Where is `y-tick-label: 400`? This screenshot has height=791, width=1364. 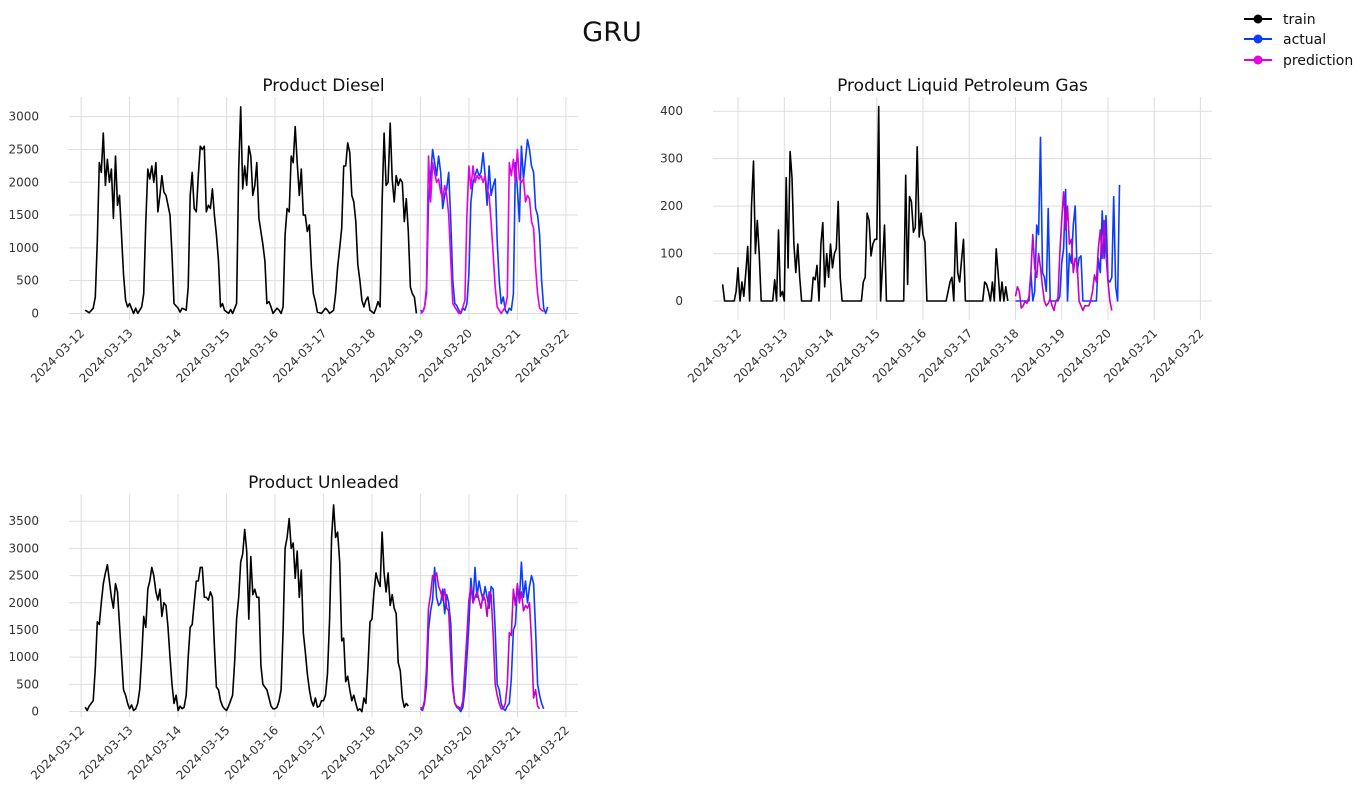 y-tick-label: 400 is located at coordinates (671, 111).